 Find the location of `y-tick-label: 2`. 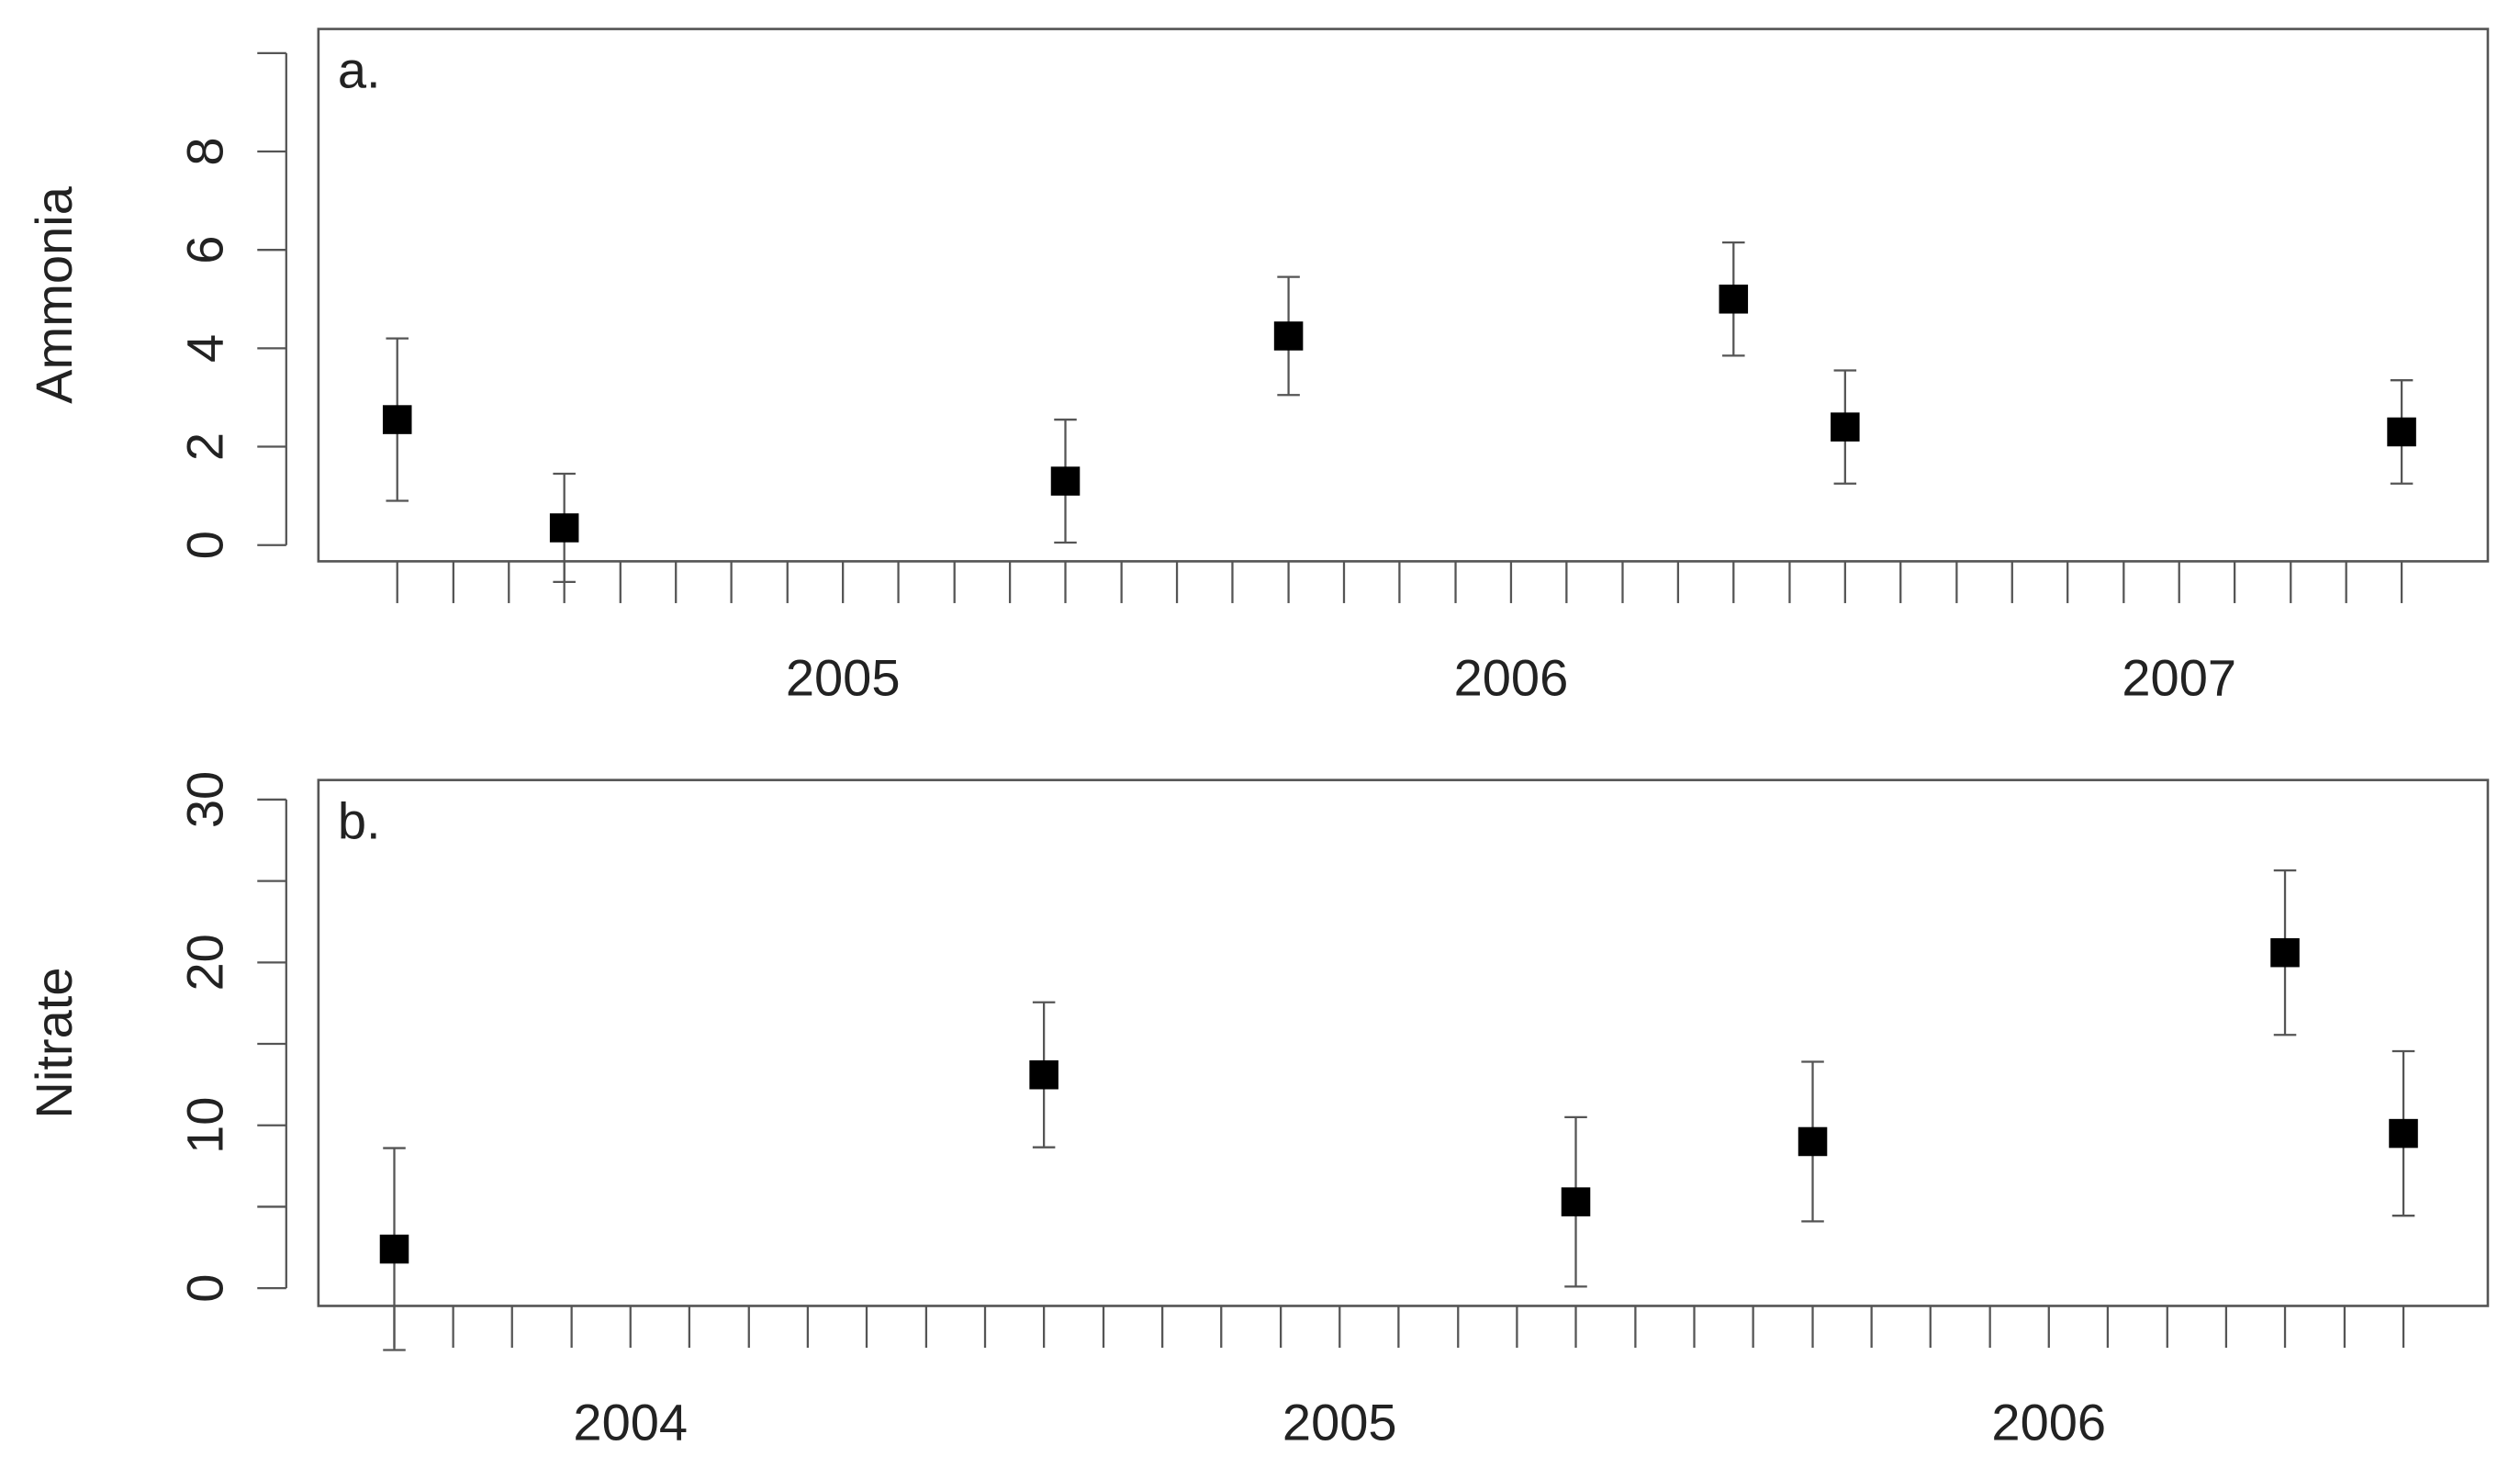

y-tick-label: 2 is located at coordinates (205, 446).